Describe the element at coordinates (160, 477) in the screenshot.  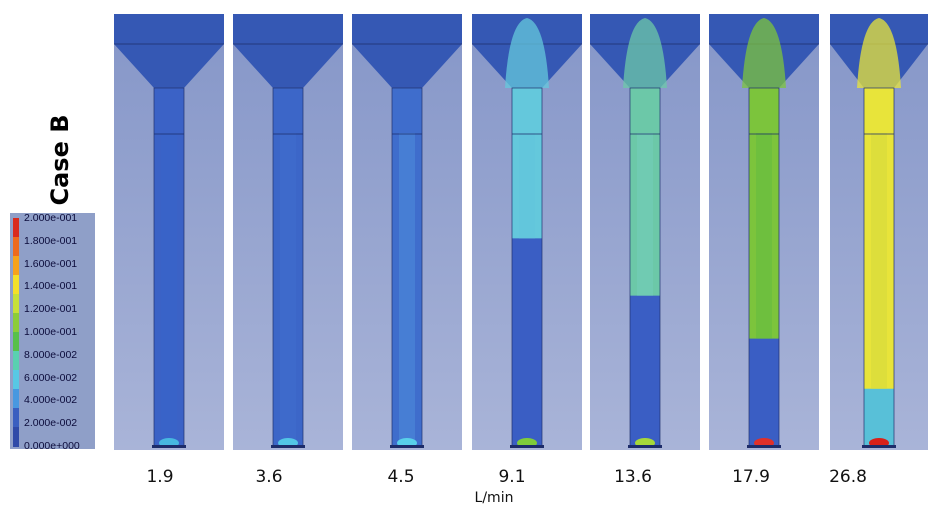
I see `flow-rate-label: 1.9` at that location.